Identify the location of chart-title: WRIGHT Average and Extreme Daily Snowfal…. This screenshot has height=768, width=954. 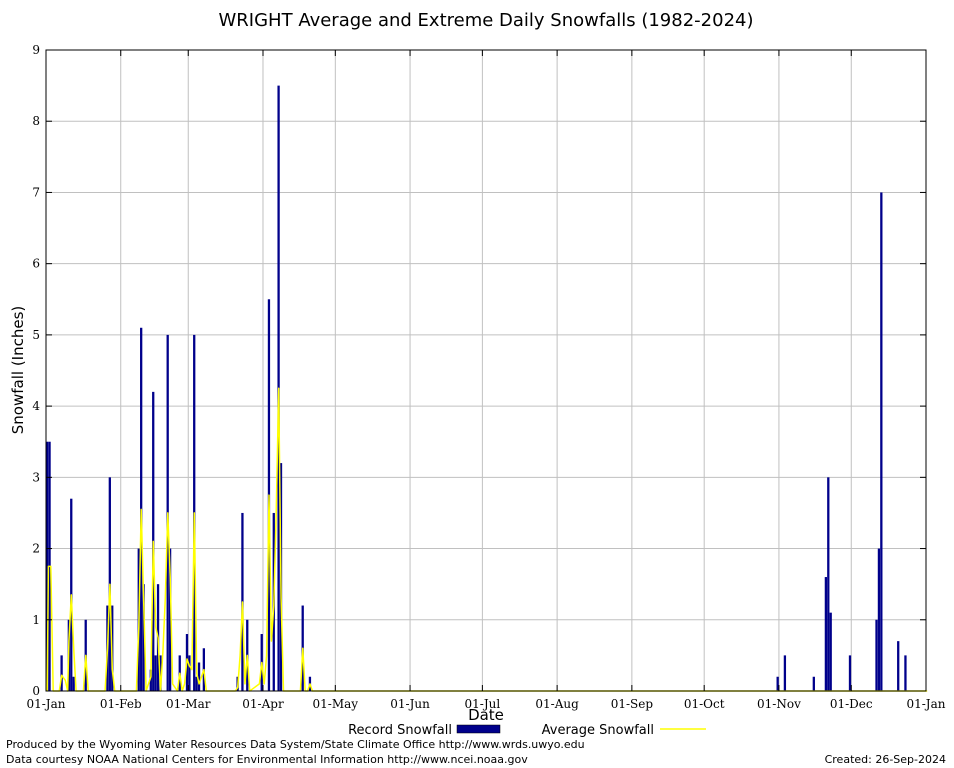
(486, 20).